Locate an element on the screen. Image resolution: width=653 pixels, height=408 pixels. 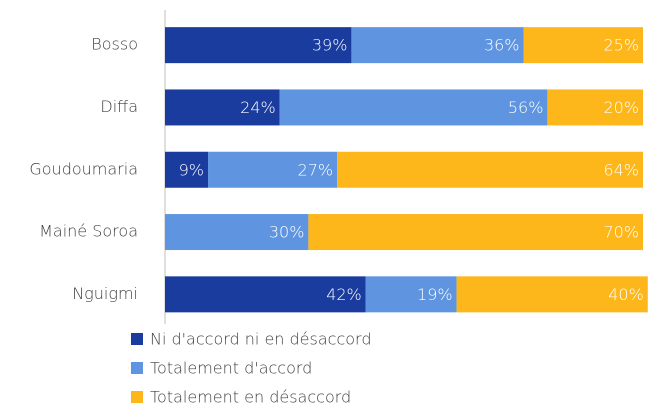
data-label: 19% is located at coordinates (435, 294).